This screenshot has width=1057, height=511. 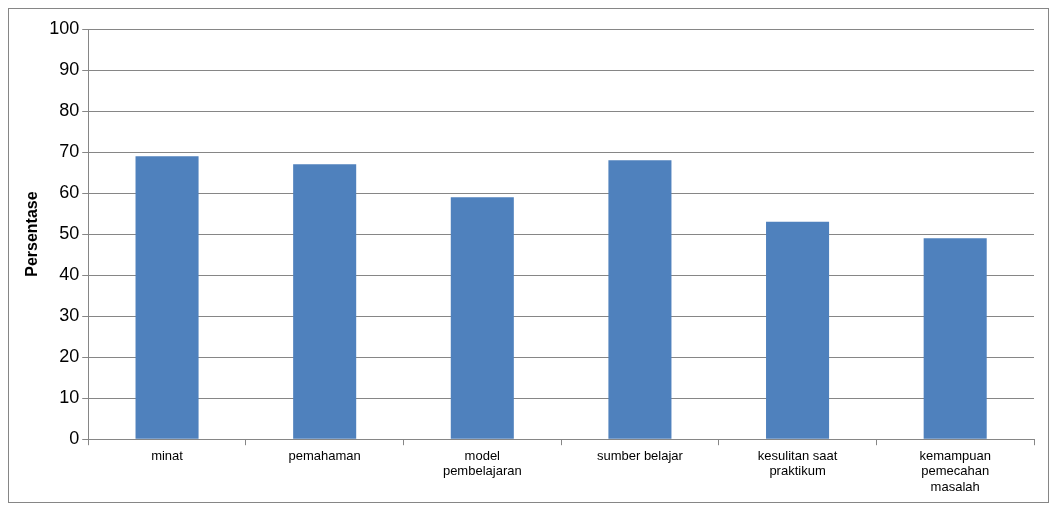 I want to click on y-tick-label: 10, so click(x=69, y=397).